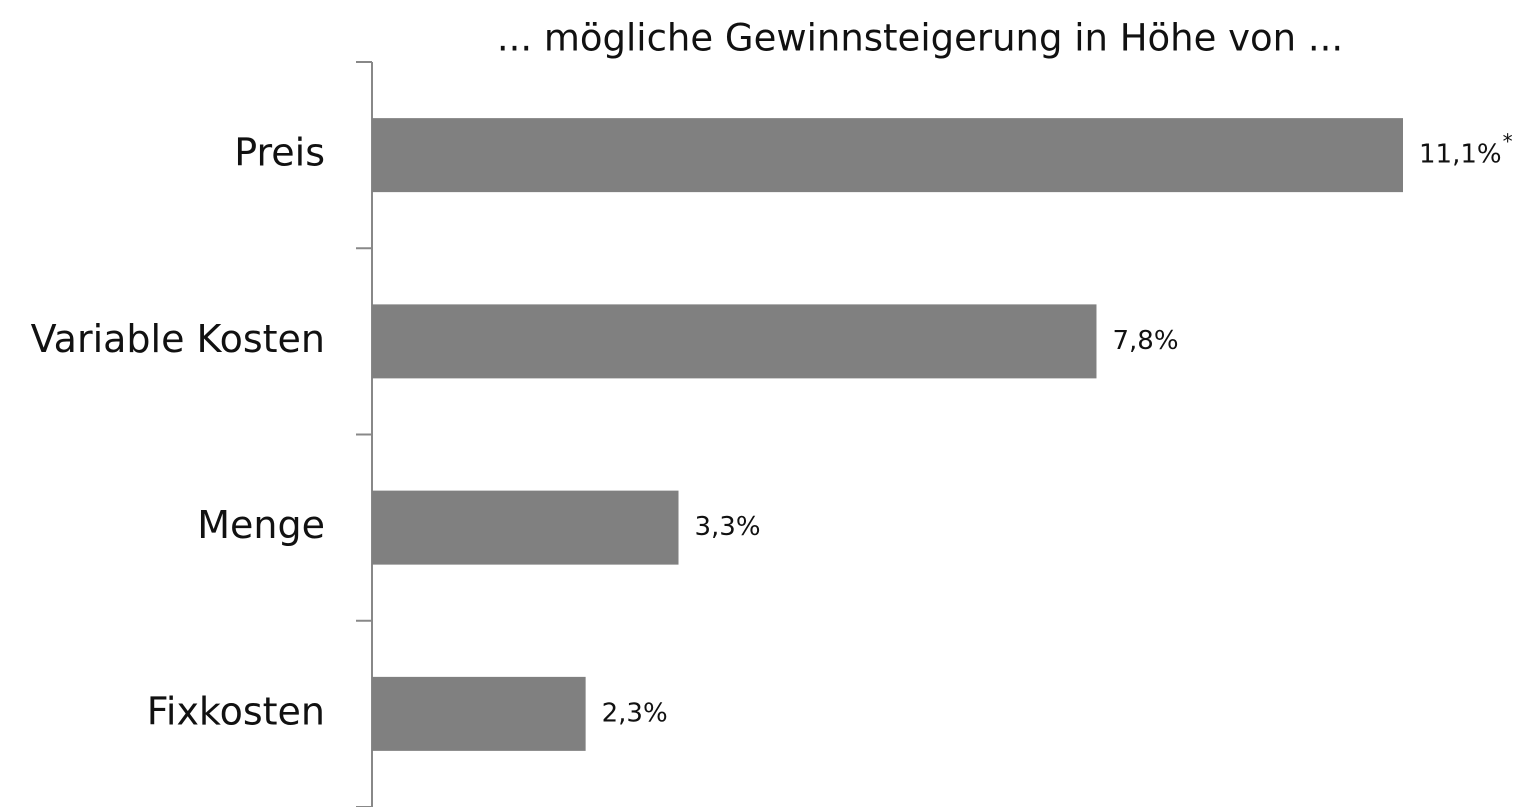 This screenshot has width=1528, height=807. What do you see at coordinates (178, 339) in the screenshot?
I see `y-tick-label: Variable Kosten` at bounding box center [178, 339].